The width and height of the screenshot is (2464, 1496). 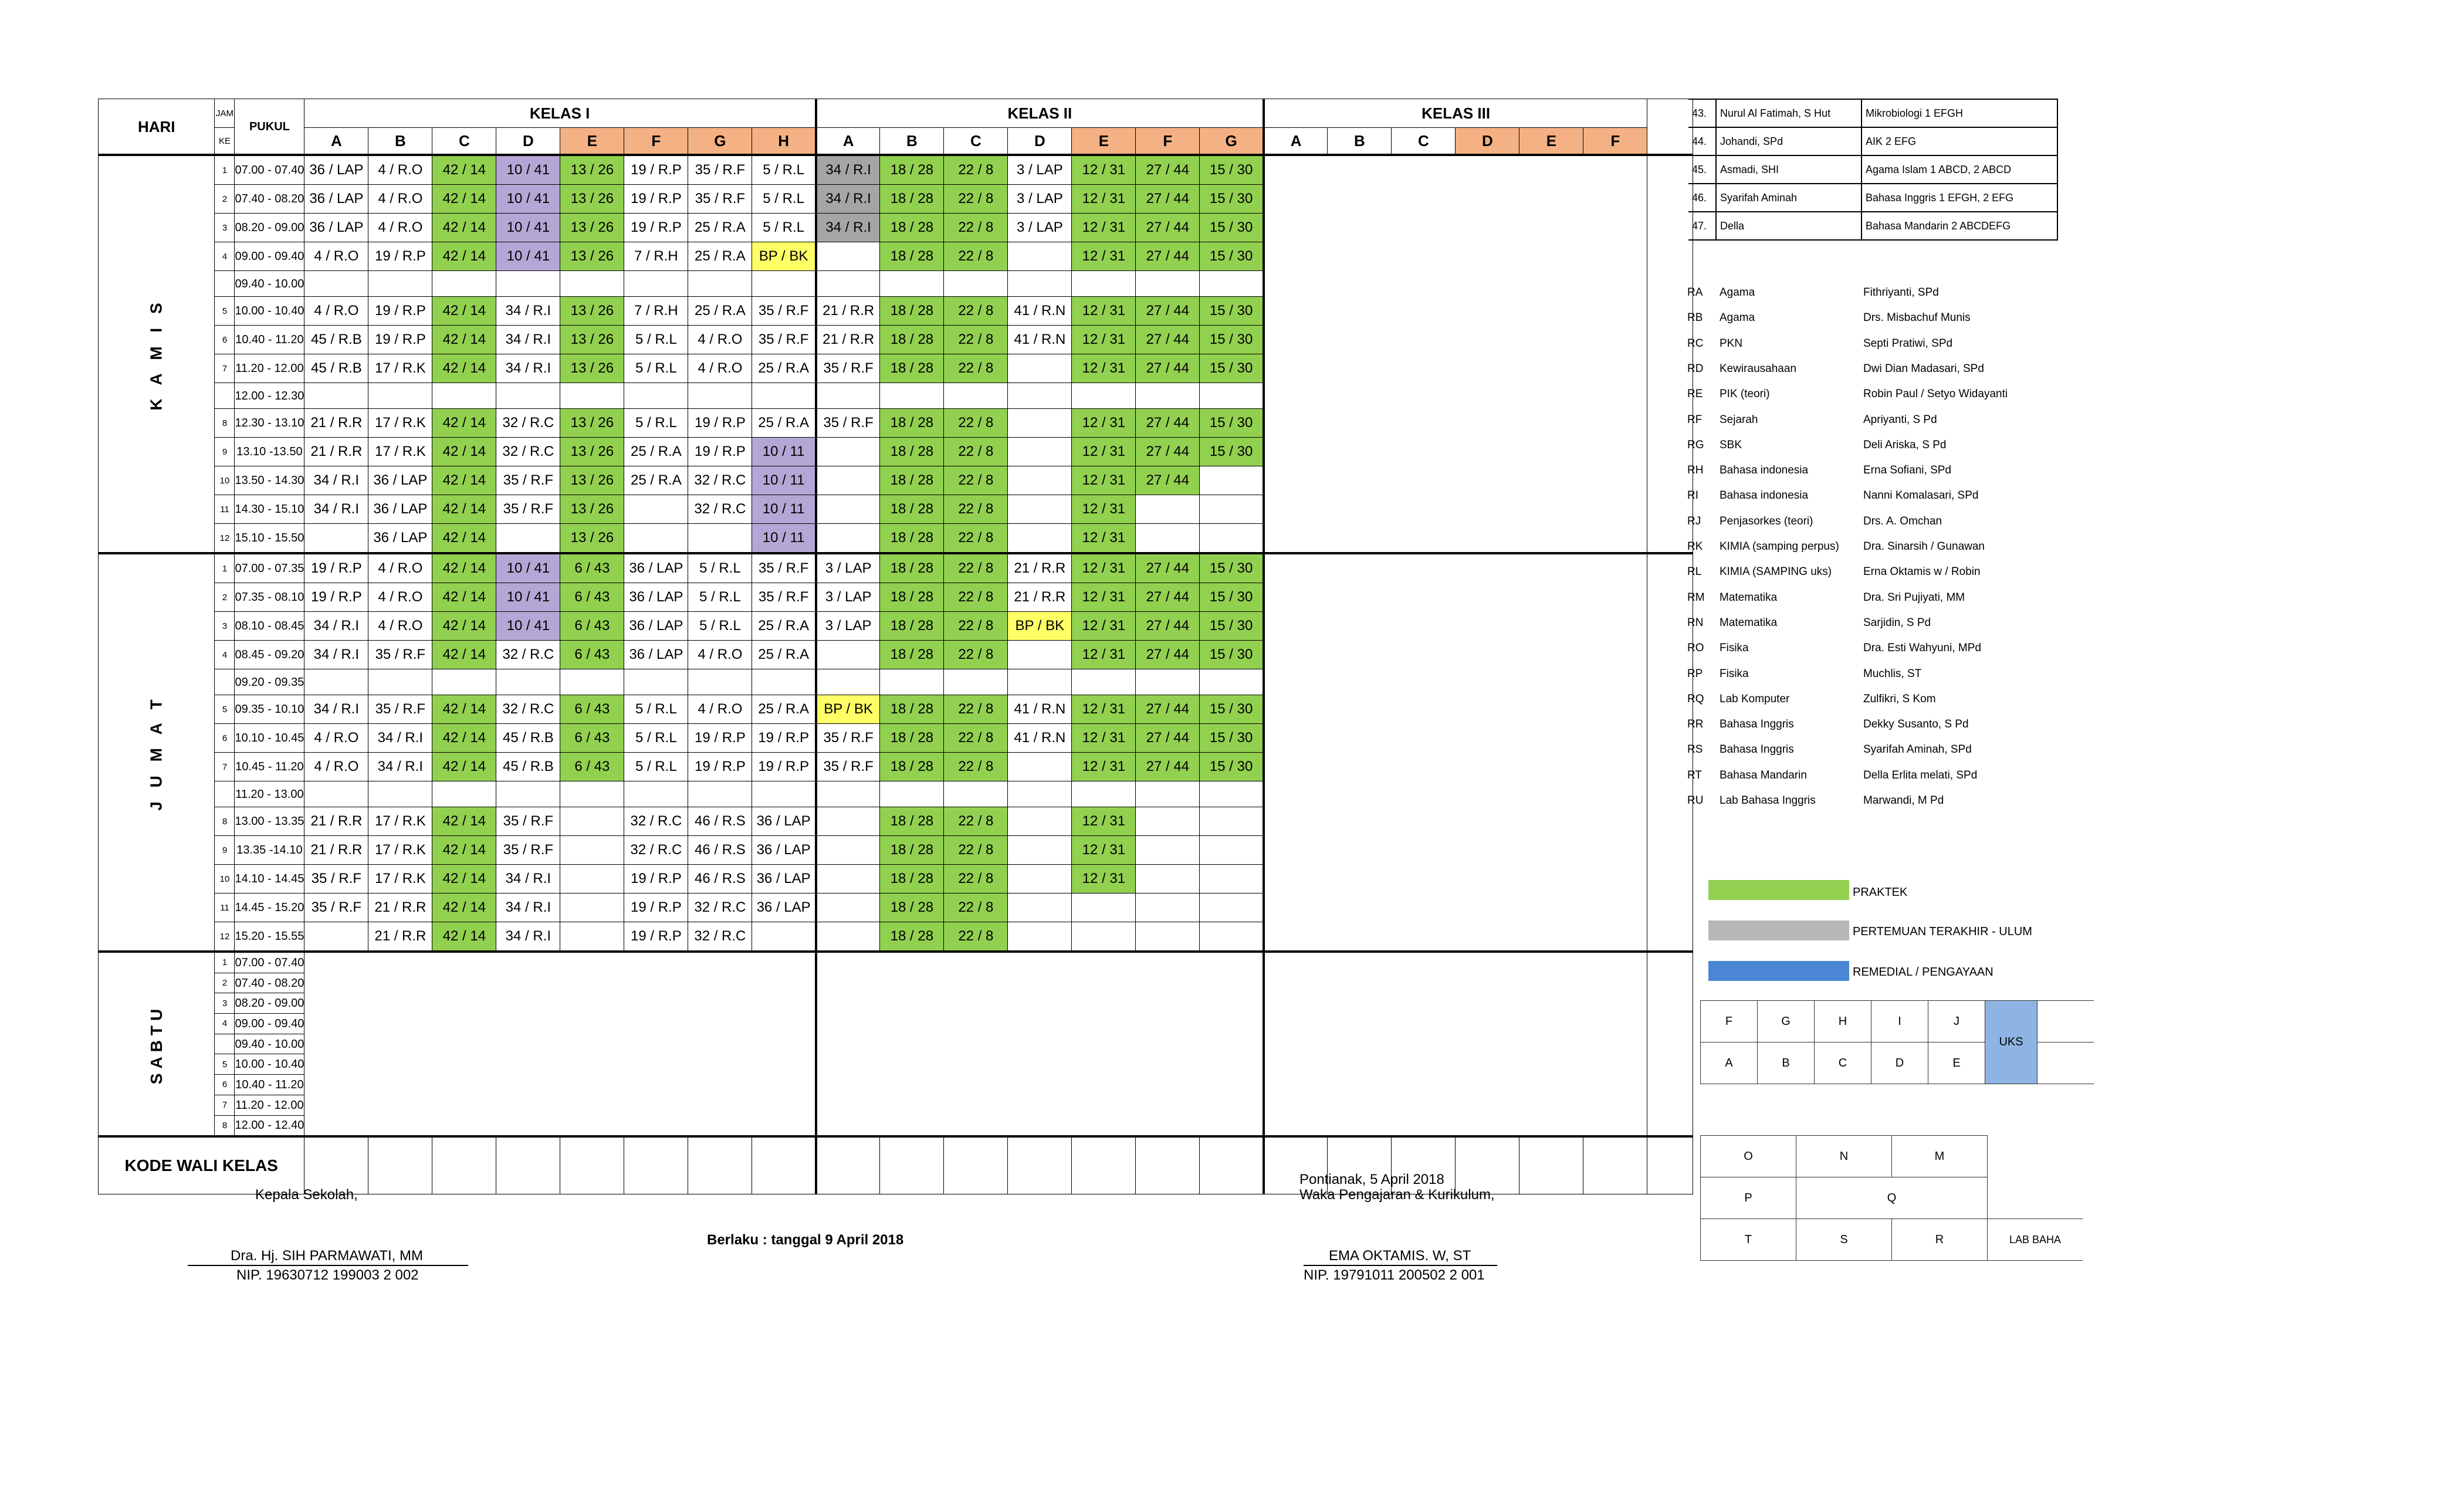 I want to click on time-slot: 09.40 - 10.00, so click(x=269, y=283).